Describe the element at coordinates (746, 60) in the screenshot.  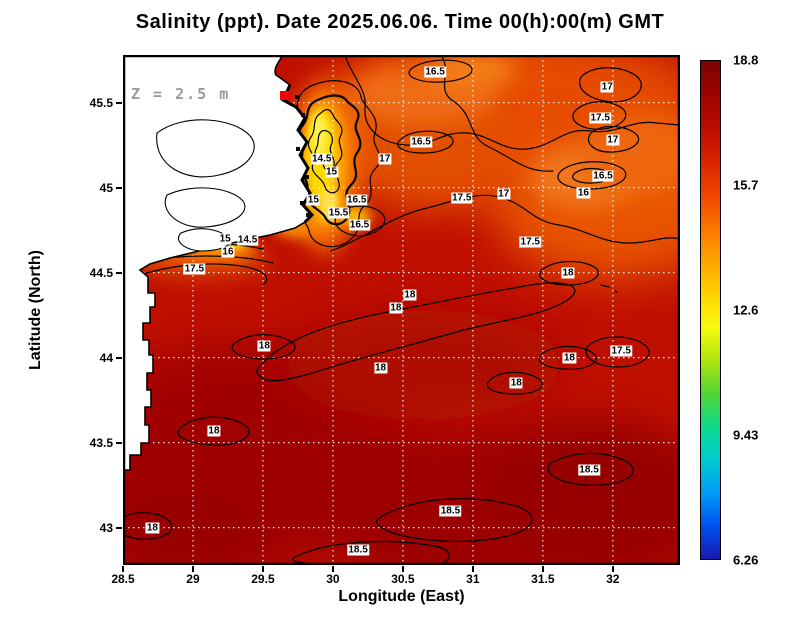
I see `colorbar-tick-label: 18.8` at that location.